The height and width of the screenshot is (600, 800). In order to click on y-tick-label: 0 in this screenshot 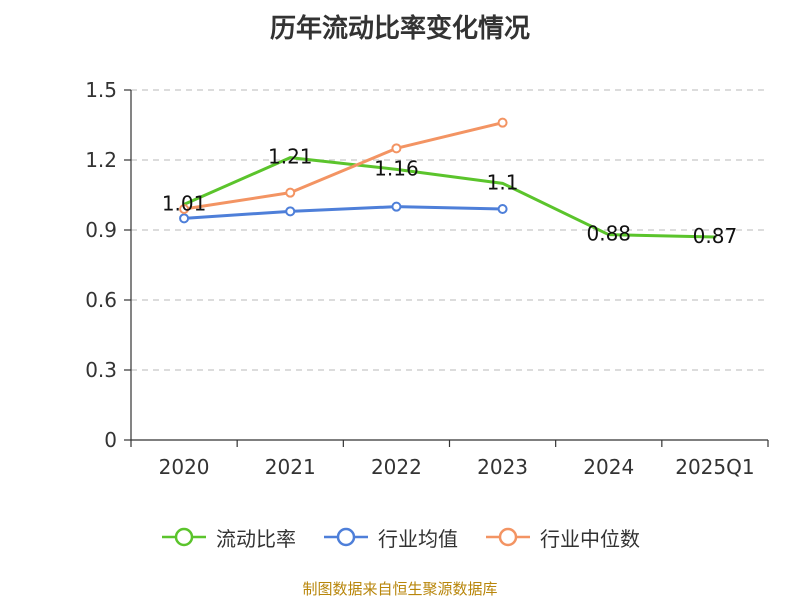, I will do `click(110, 440)`.